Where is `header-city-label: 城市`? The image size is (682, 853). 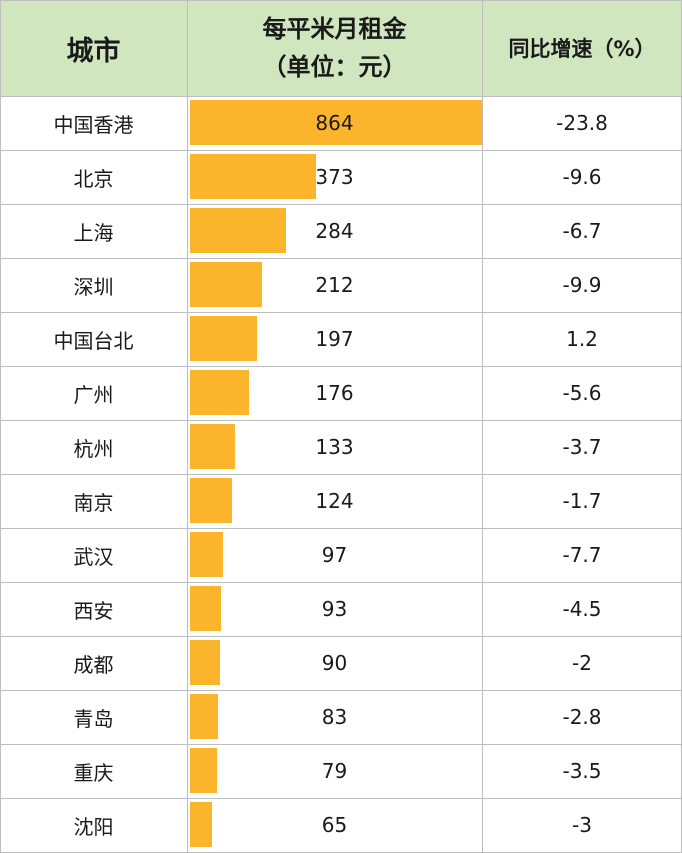
header-city-label: 城市 is located at coordinates (93, 51).